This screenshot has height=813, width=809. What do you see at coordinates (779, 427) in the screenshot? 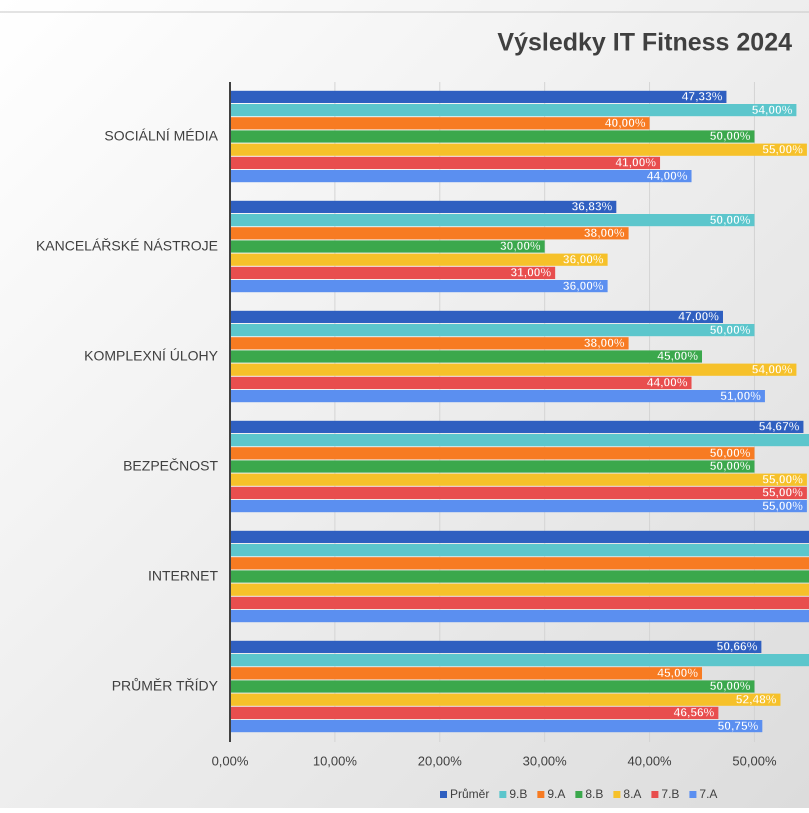
I see `data-label: 54,67%` at bounding box center [779, 427].